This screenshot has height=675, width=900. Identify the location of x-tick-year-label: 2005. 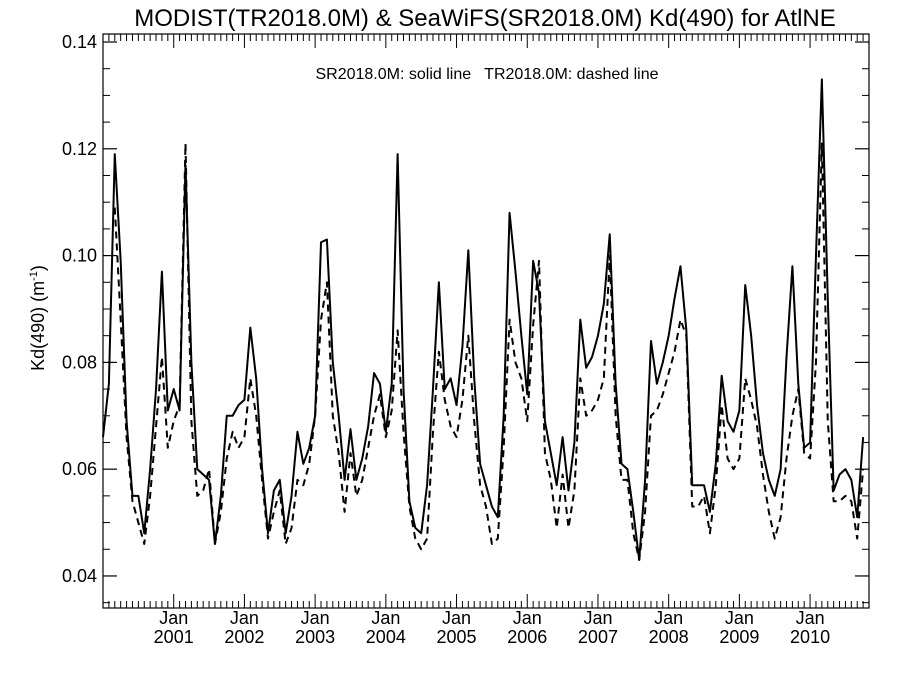
(457, 637).